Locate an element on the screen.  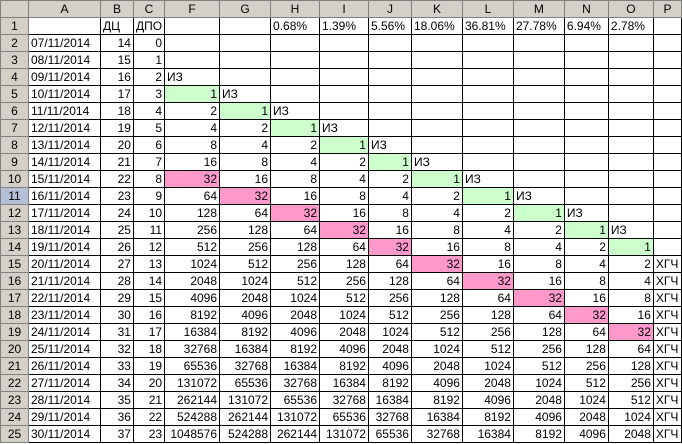
cell-O2 is located at coordinates (630, 43).